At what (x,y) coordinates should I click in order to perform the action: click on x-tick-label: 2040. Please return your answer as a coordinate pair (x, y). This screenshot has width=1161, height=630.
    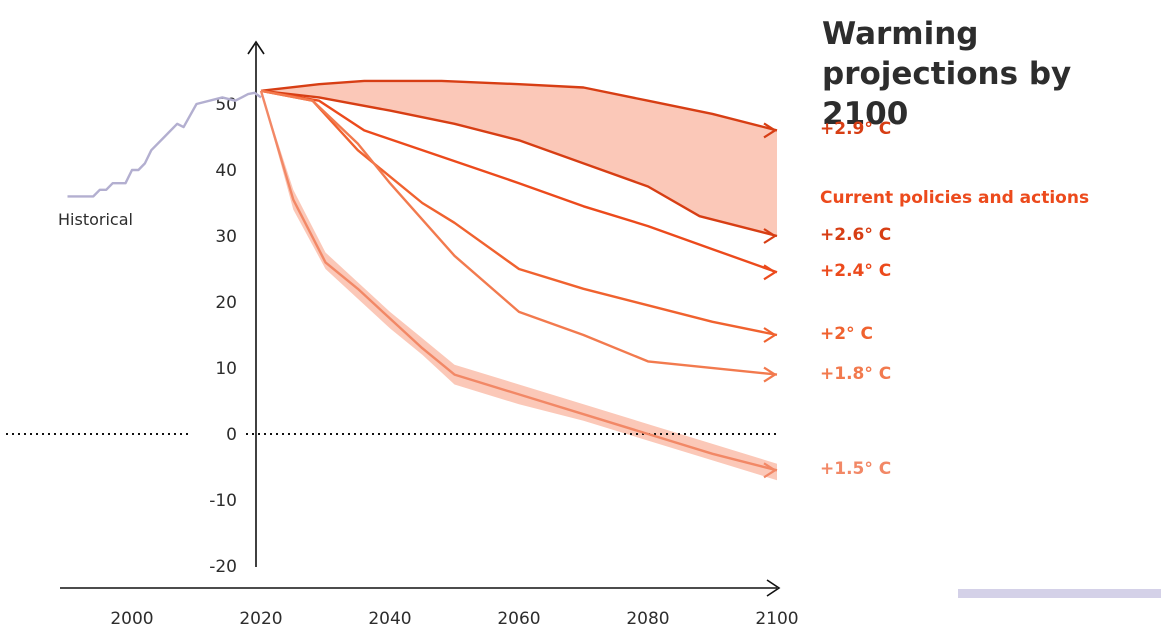
    Looking at the image, I should click on (389, 619).